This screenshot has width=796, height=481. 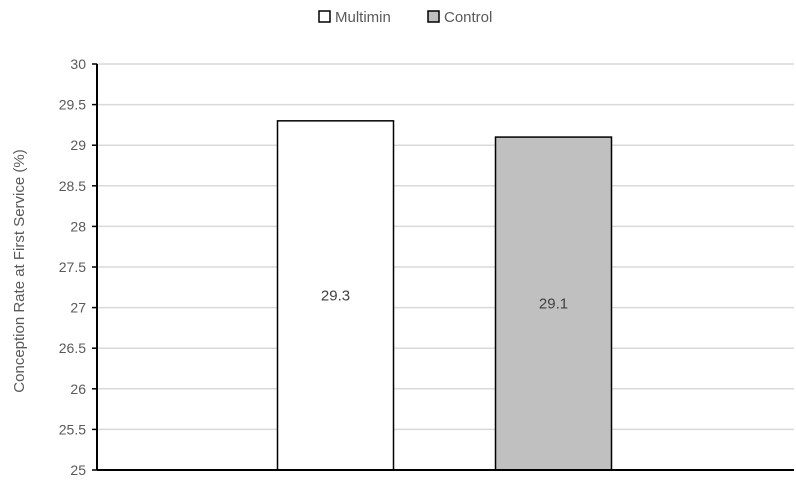 I want to click on y-tick-label: 29, so click(x=78, y=145).